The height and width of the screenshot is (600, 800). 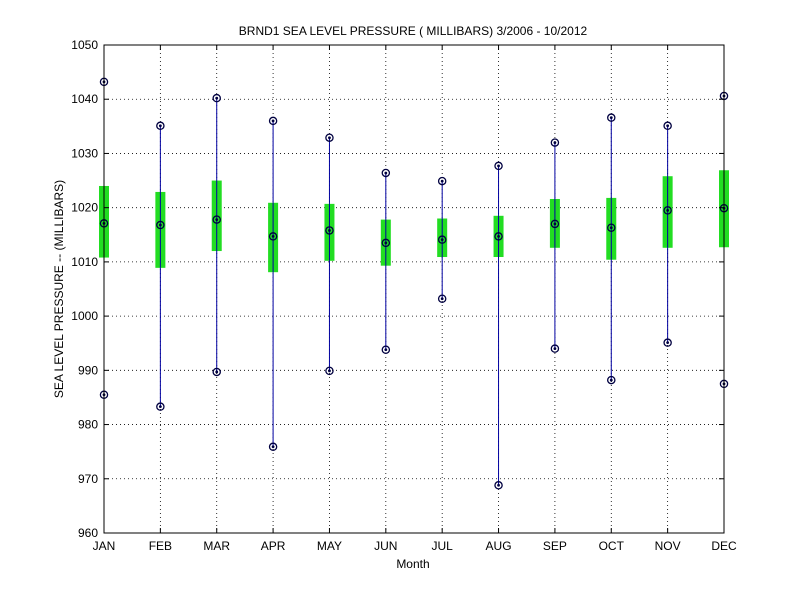 I want to click on median-marker-apr-dot, so click(x=273, y=236).